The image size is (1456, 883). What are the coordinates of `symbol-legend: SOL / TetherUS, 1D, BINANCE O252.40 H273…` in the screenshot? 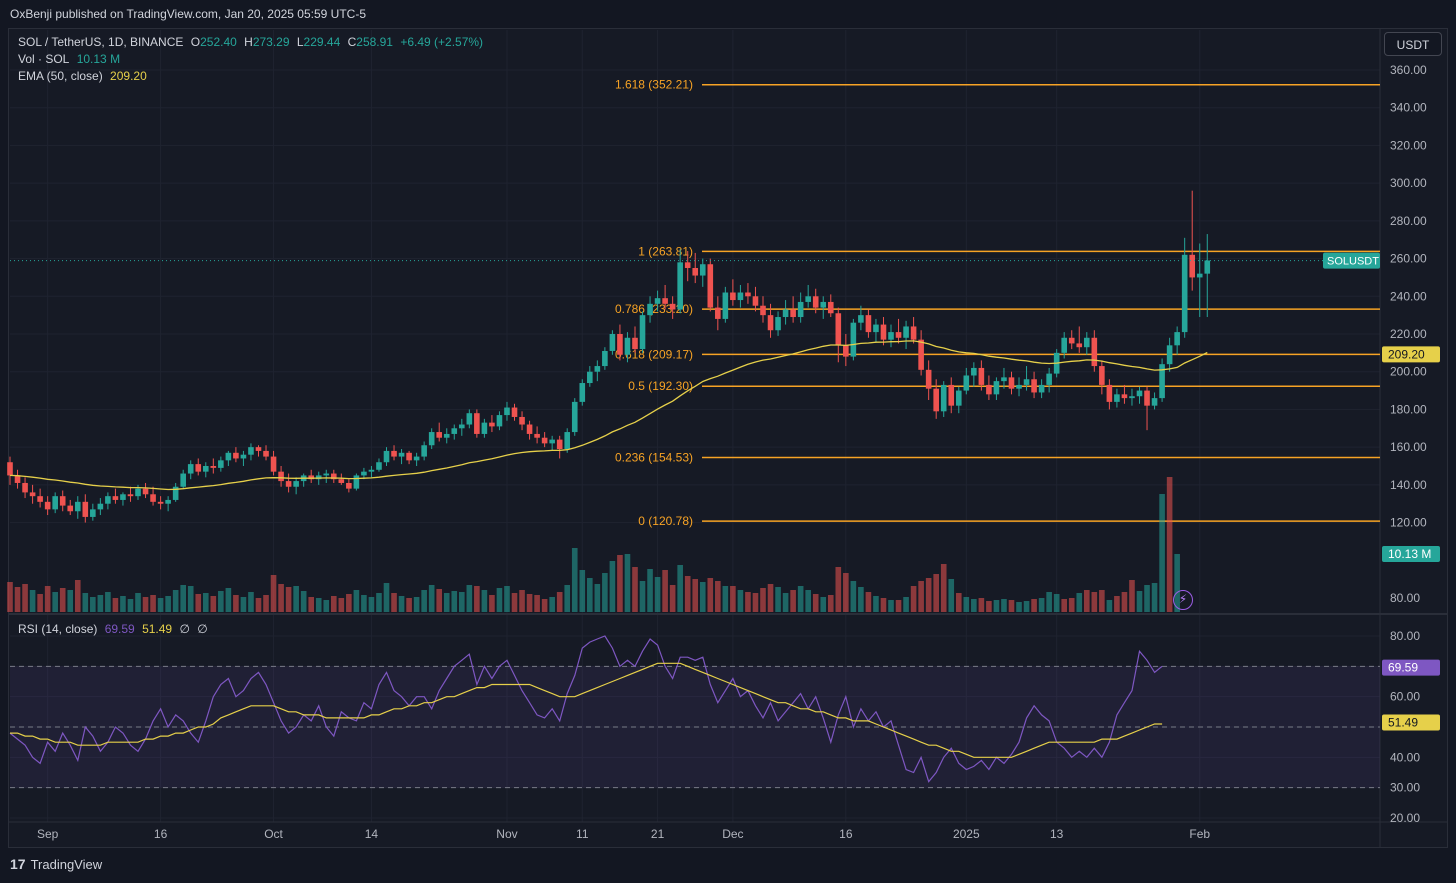 It's located at (252, 42).